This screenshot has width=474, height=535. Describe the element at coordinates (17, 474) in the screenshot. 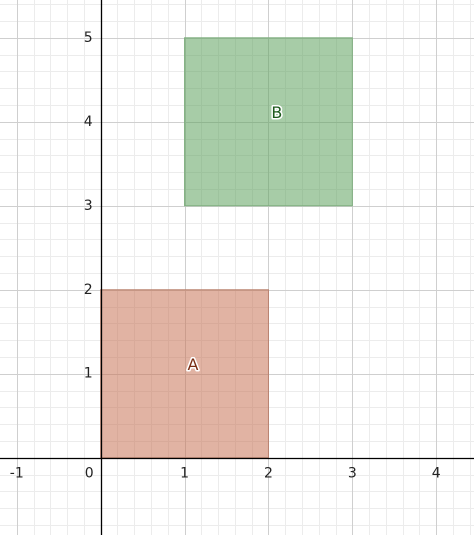

I see `x-tick-label: -1` at that location.